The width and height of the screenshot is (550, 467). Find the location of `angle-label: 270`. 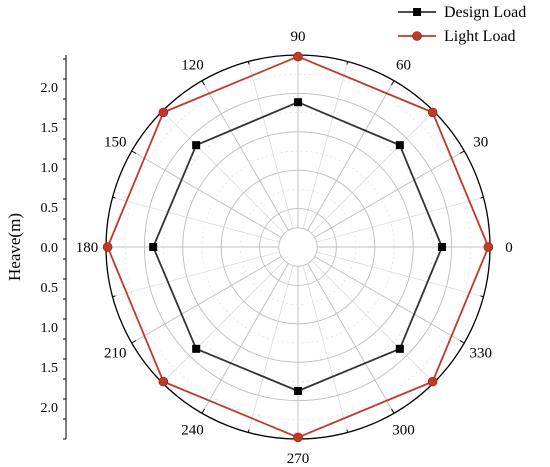

angle-label: 270 is located at coordinates (298, 459).